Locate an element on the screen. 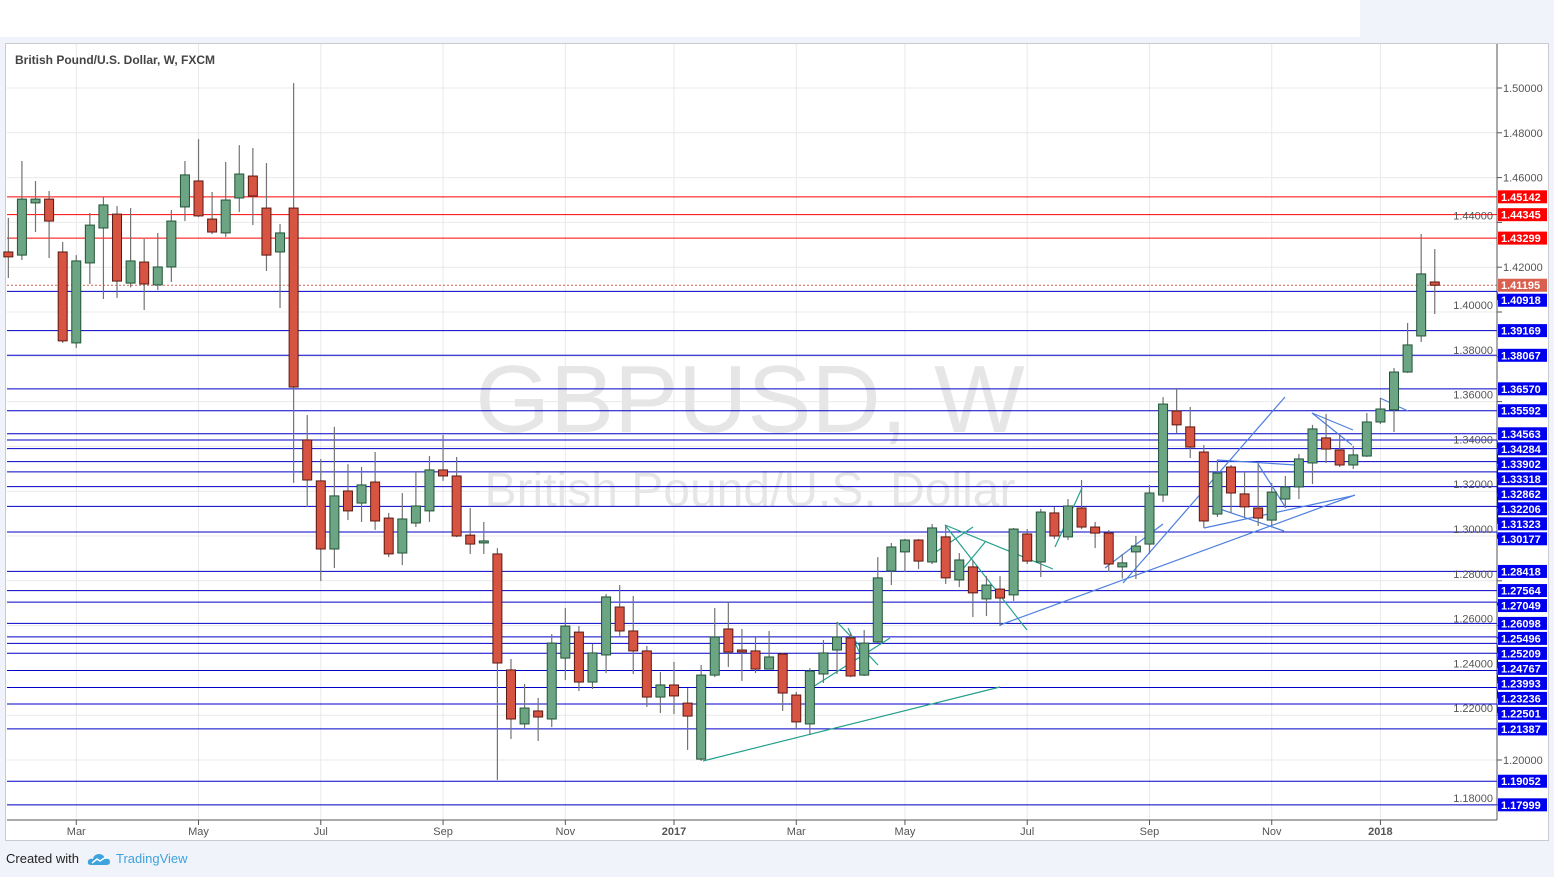 This screenshot has width=1554, height=877. tradingview-link: TradingView is located at coordinates (137, 858).